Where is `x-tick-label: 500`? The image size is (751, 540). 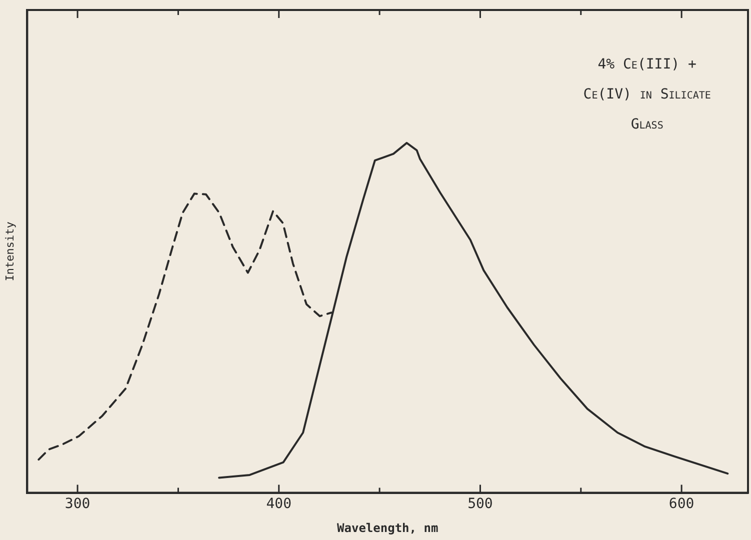 x-tick-label: 500 is located at coordinates (480, 504).